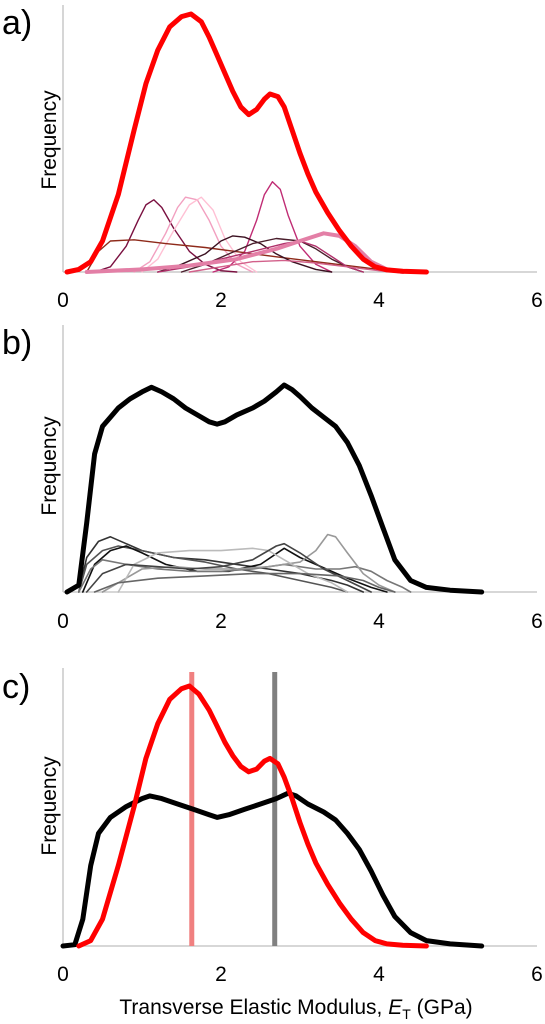 Image resolution: width=545 pixels, height=1024 pixels. What do you see at coordinates (16, 687) in the screenshot?
I see `panel-c-label: c)` at bounding box center [16, 687].